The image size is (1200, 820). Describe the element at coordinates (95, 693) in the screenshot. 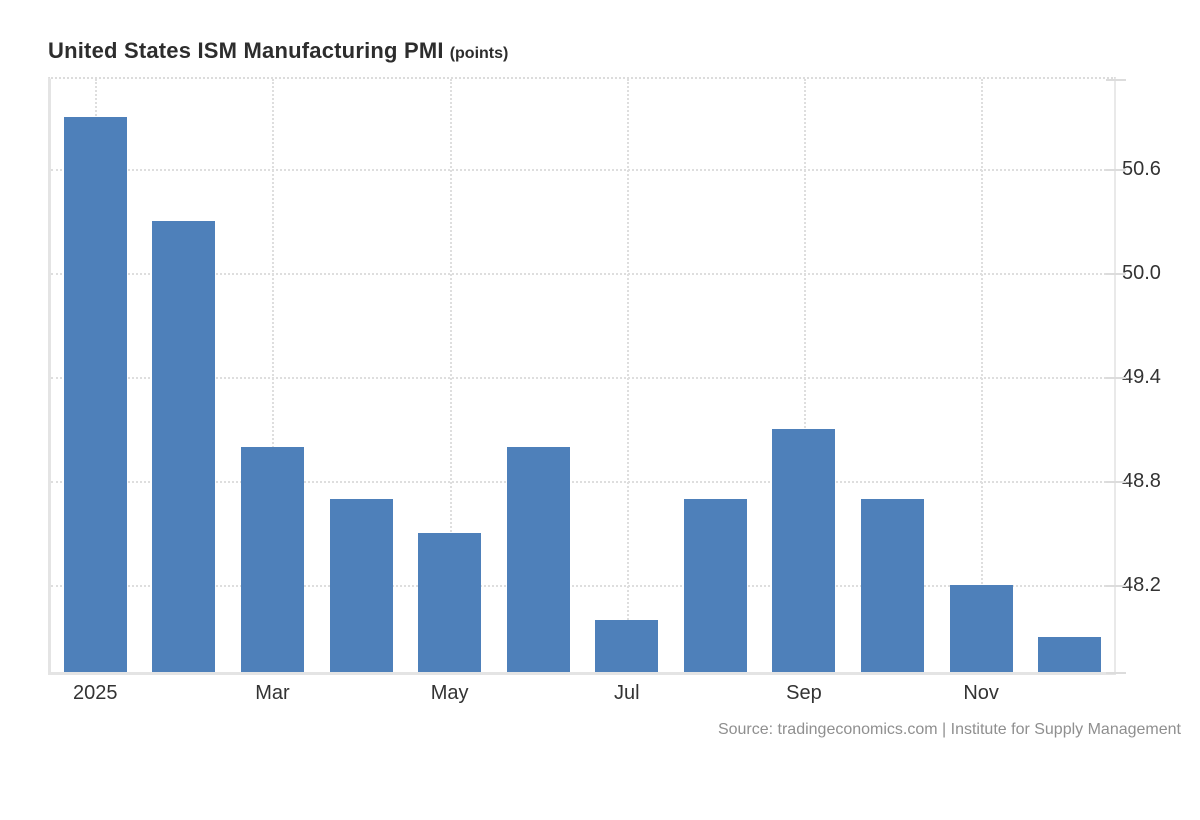

I see `x-axis-tick-label: 2025` at that location.